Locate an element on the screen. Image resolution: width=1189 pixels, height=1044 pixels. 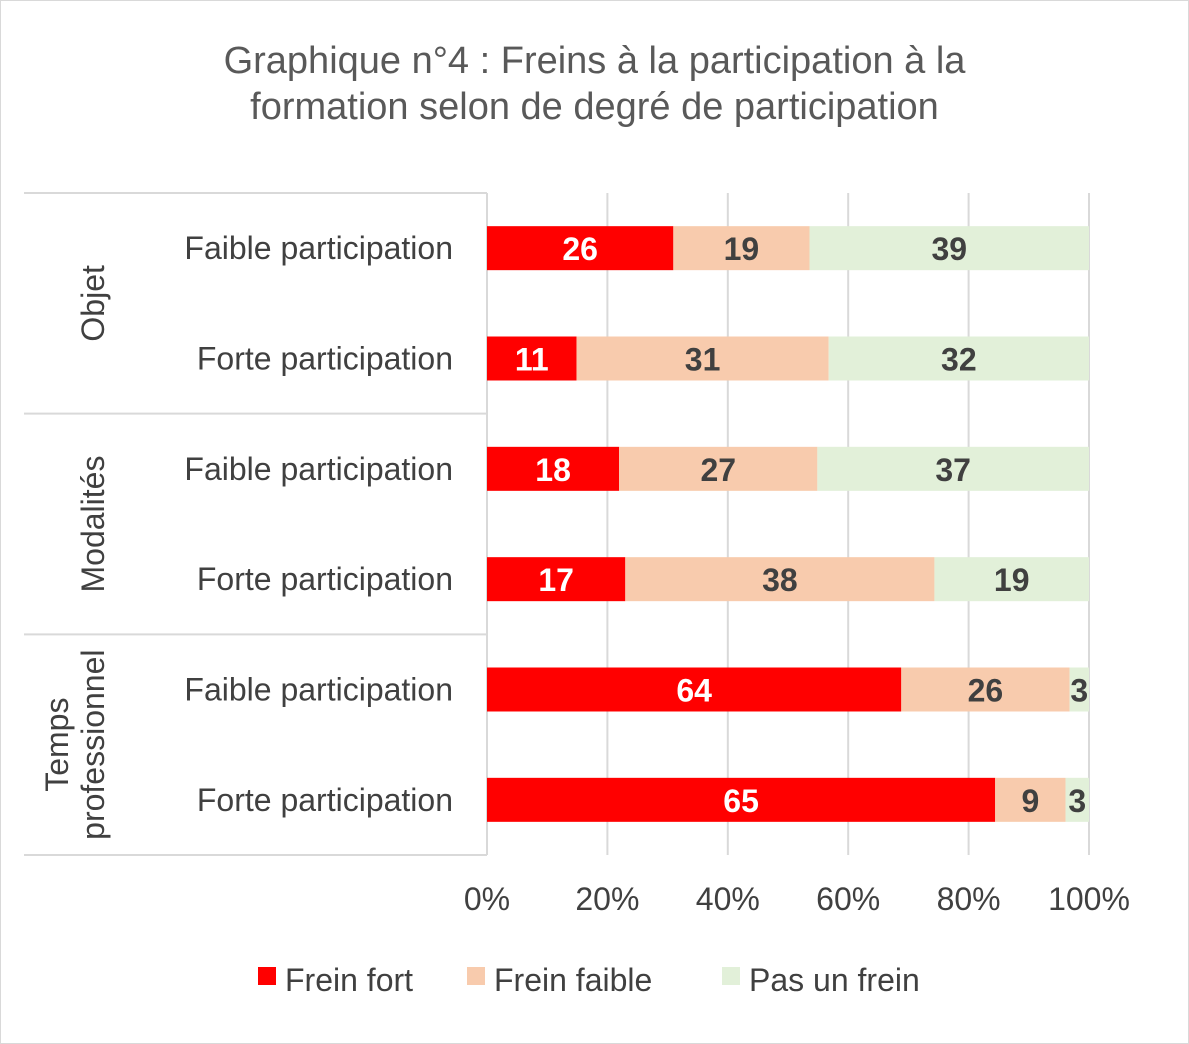
data-label: 39 is located at coordinates (949, 249).